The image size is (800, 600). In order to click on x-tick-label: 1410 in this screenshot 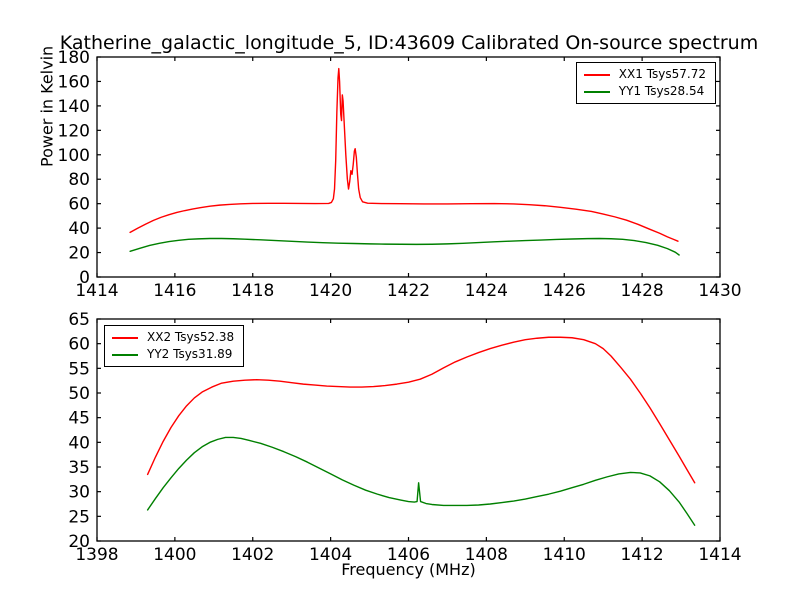, I will do `click(564, 555)`.